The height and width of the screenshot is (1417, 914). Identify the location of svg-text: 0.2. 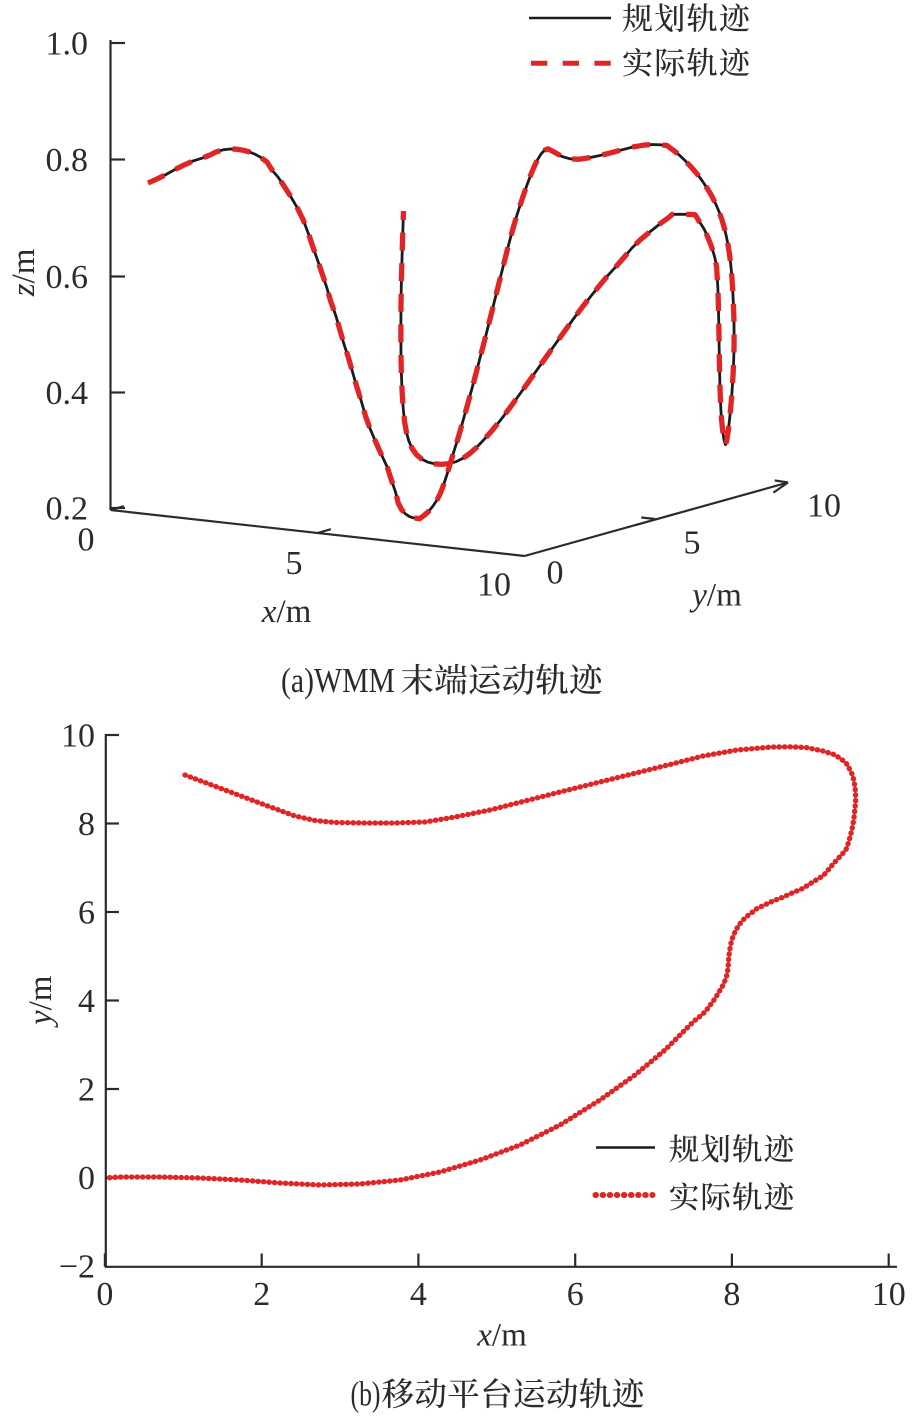
(67, 509).